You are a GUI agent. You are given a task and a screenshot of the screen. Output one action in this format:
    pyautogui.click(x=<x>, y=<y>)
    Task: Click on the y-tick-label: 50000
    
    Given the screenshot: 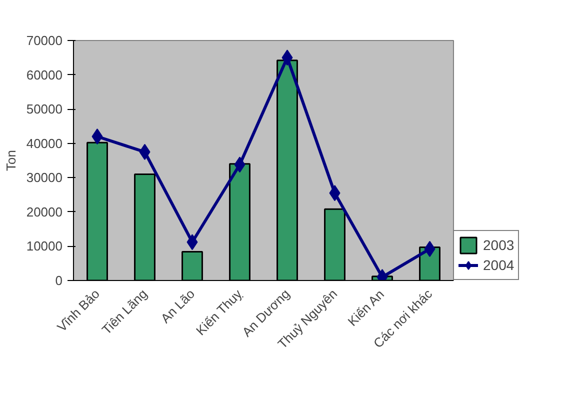 What is the action you would take?
    pyautogui.click(x=44, y=109)
    